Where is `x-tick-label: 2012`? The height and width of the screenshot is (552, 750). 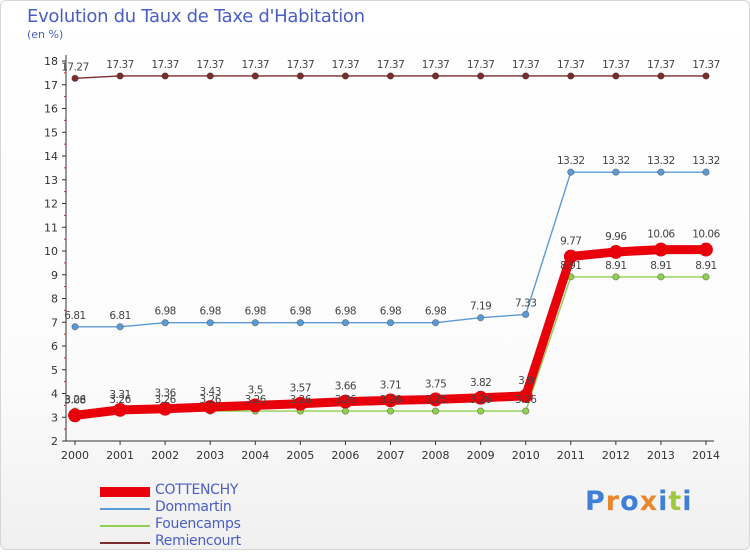
x-tick-label: 2012 is located at coordinates (616, 455).